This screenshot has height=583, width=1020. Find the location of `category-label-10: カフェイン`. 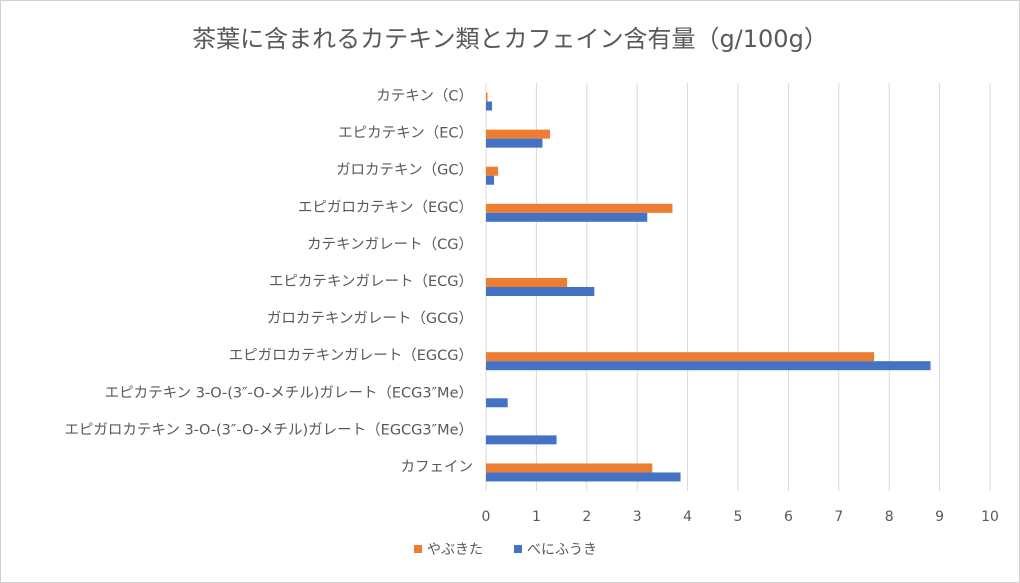

category-label-10: カフェイン is located at coordinates (437, 467).